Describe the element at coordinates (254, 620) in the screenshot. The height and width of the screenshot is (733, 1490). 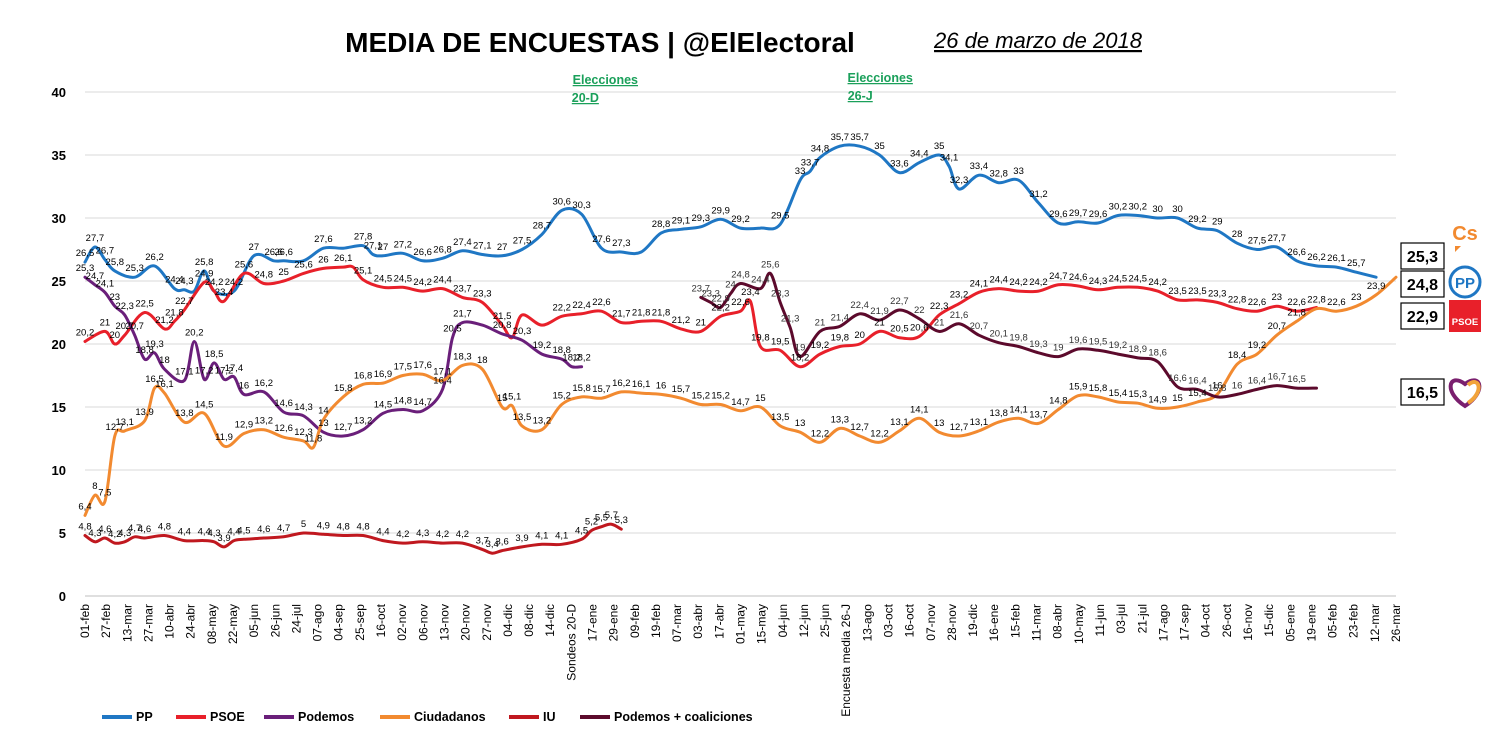
I see `x-tick-label: 05-jun` at that location.